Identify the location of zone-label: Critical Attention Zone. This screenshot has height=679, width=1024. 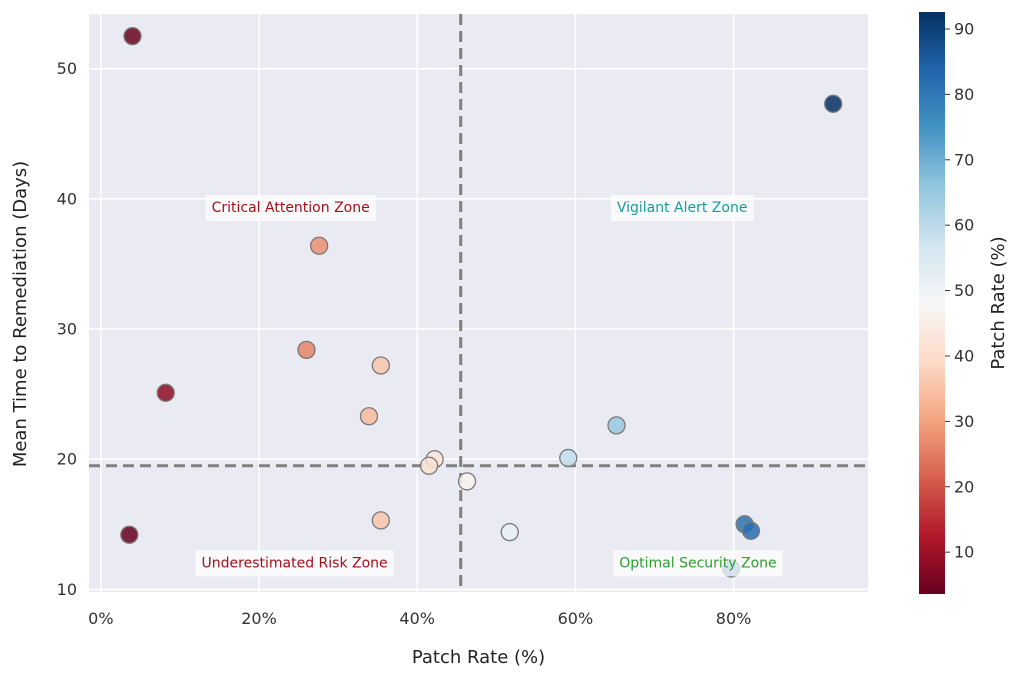
(290, 207).